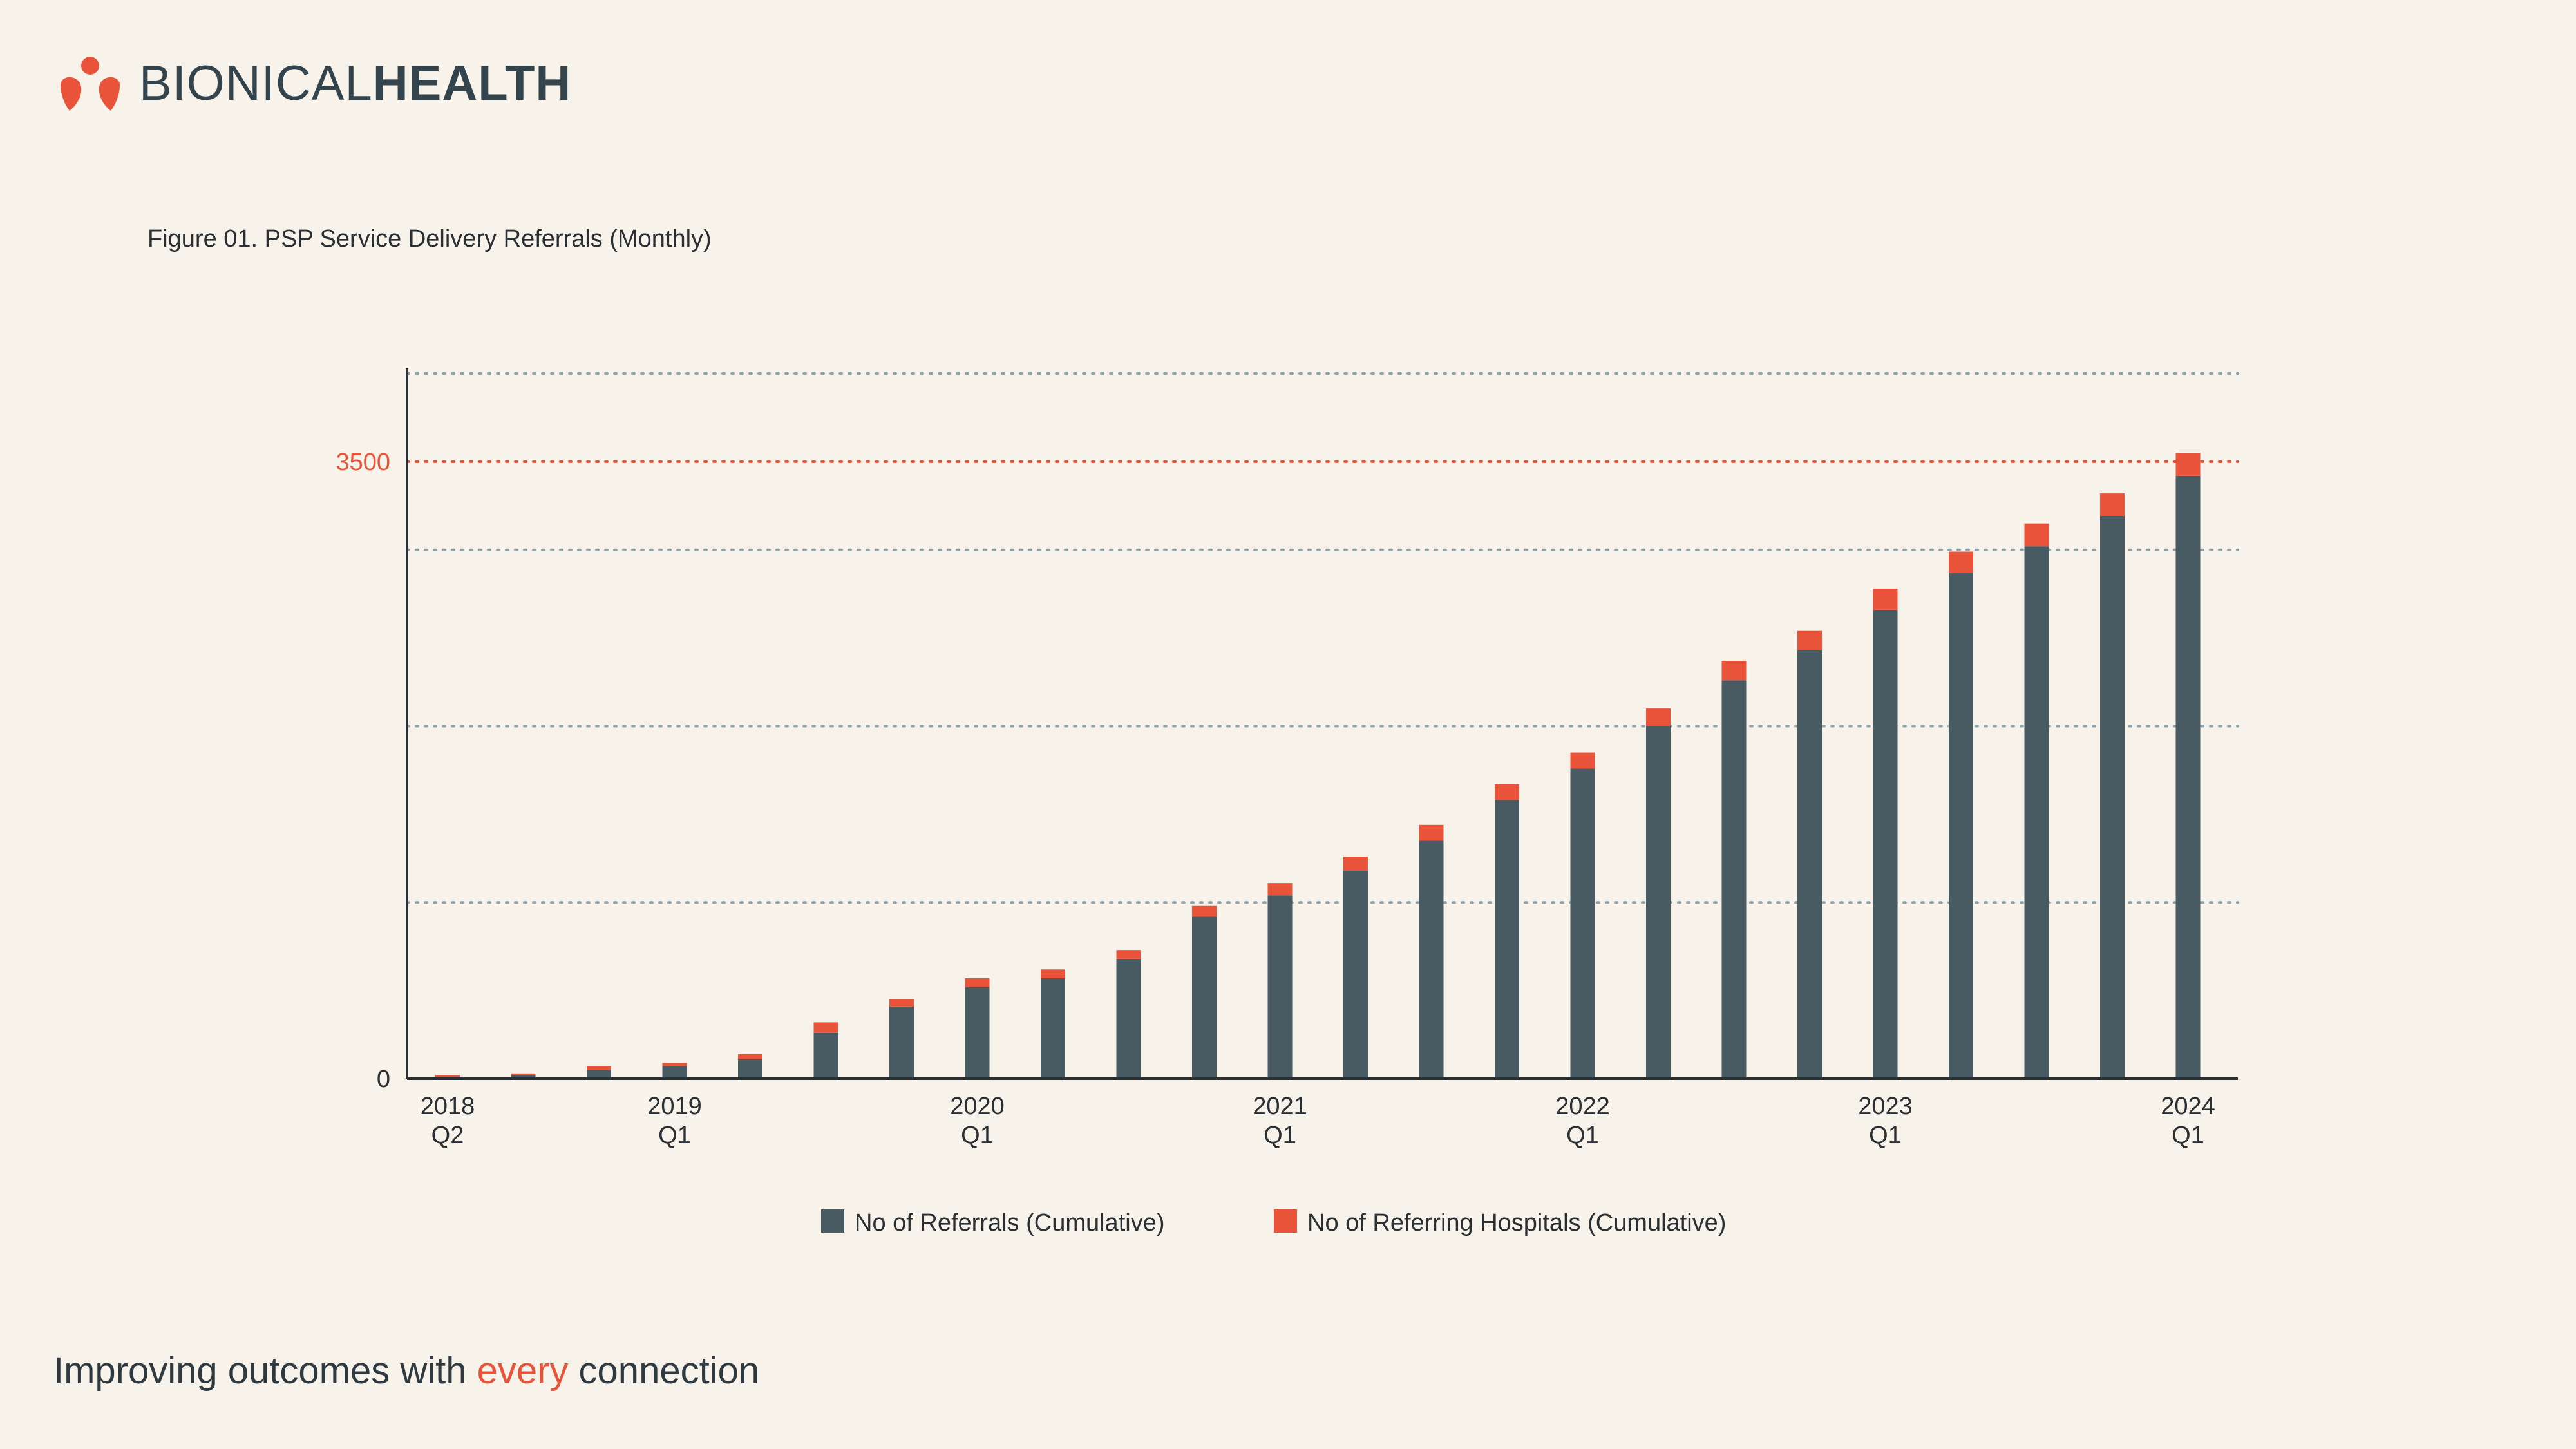  I want to click on y-tick-label: 0, so click(383, 1079).